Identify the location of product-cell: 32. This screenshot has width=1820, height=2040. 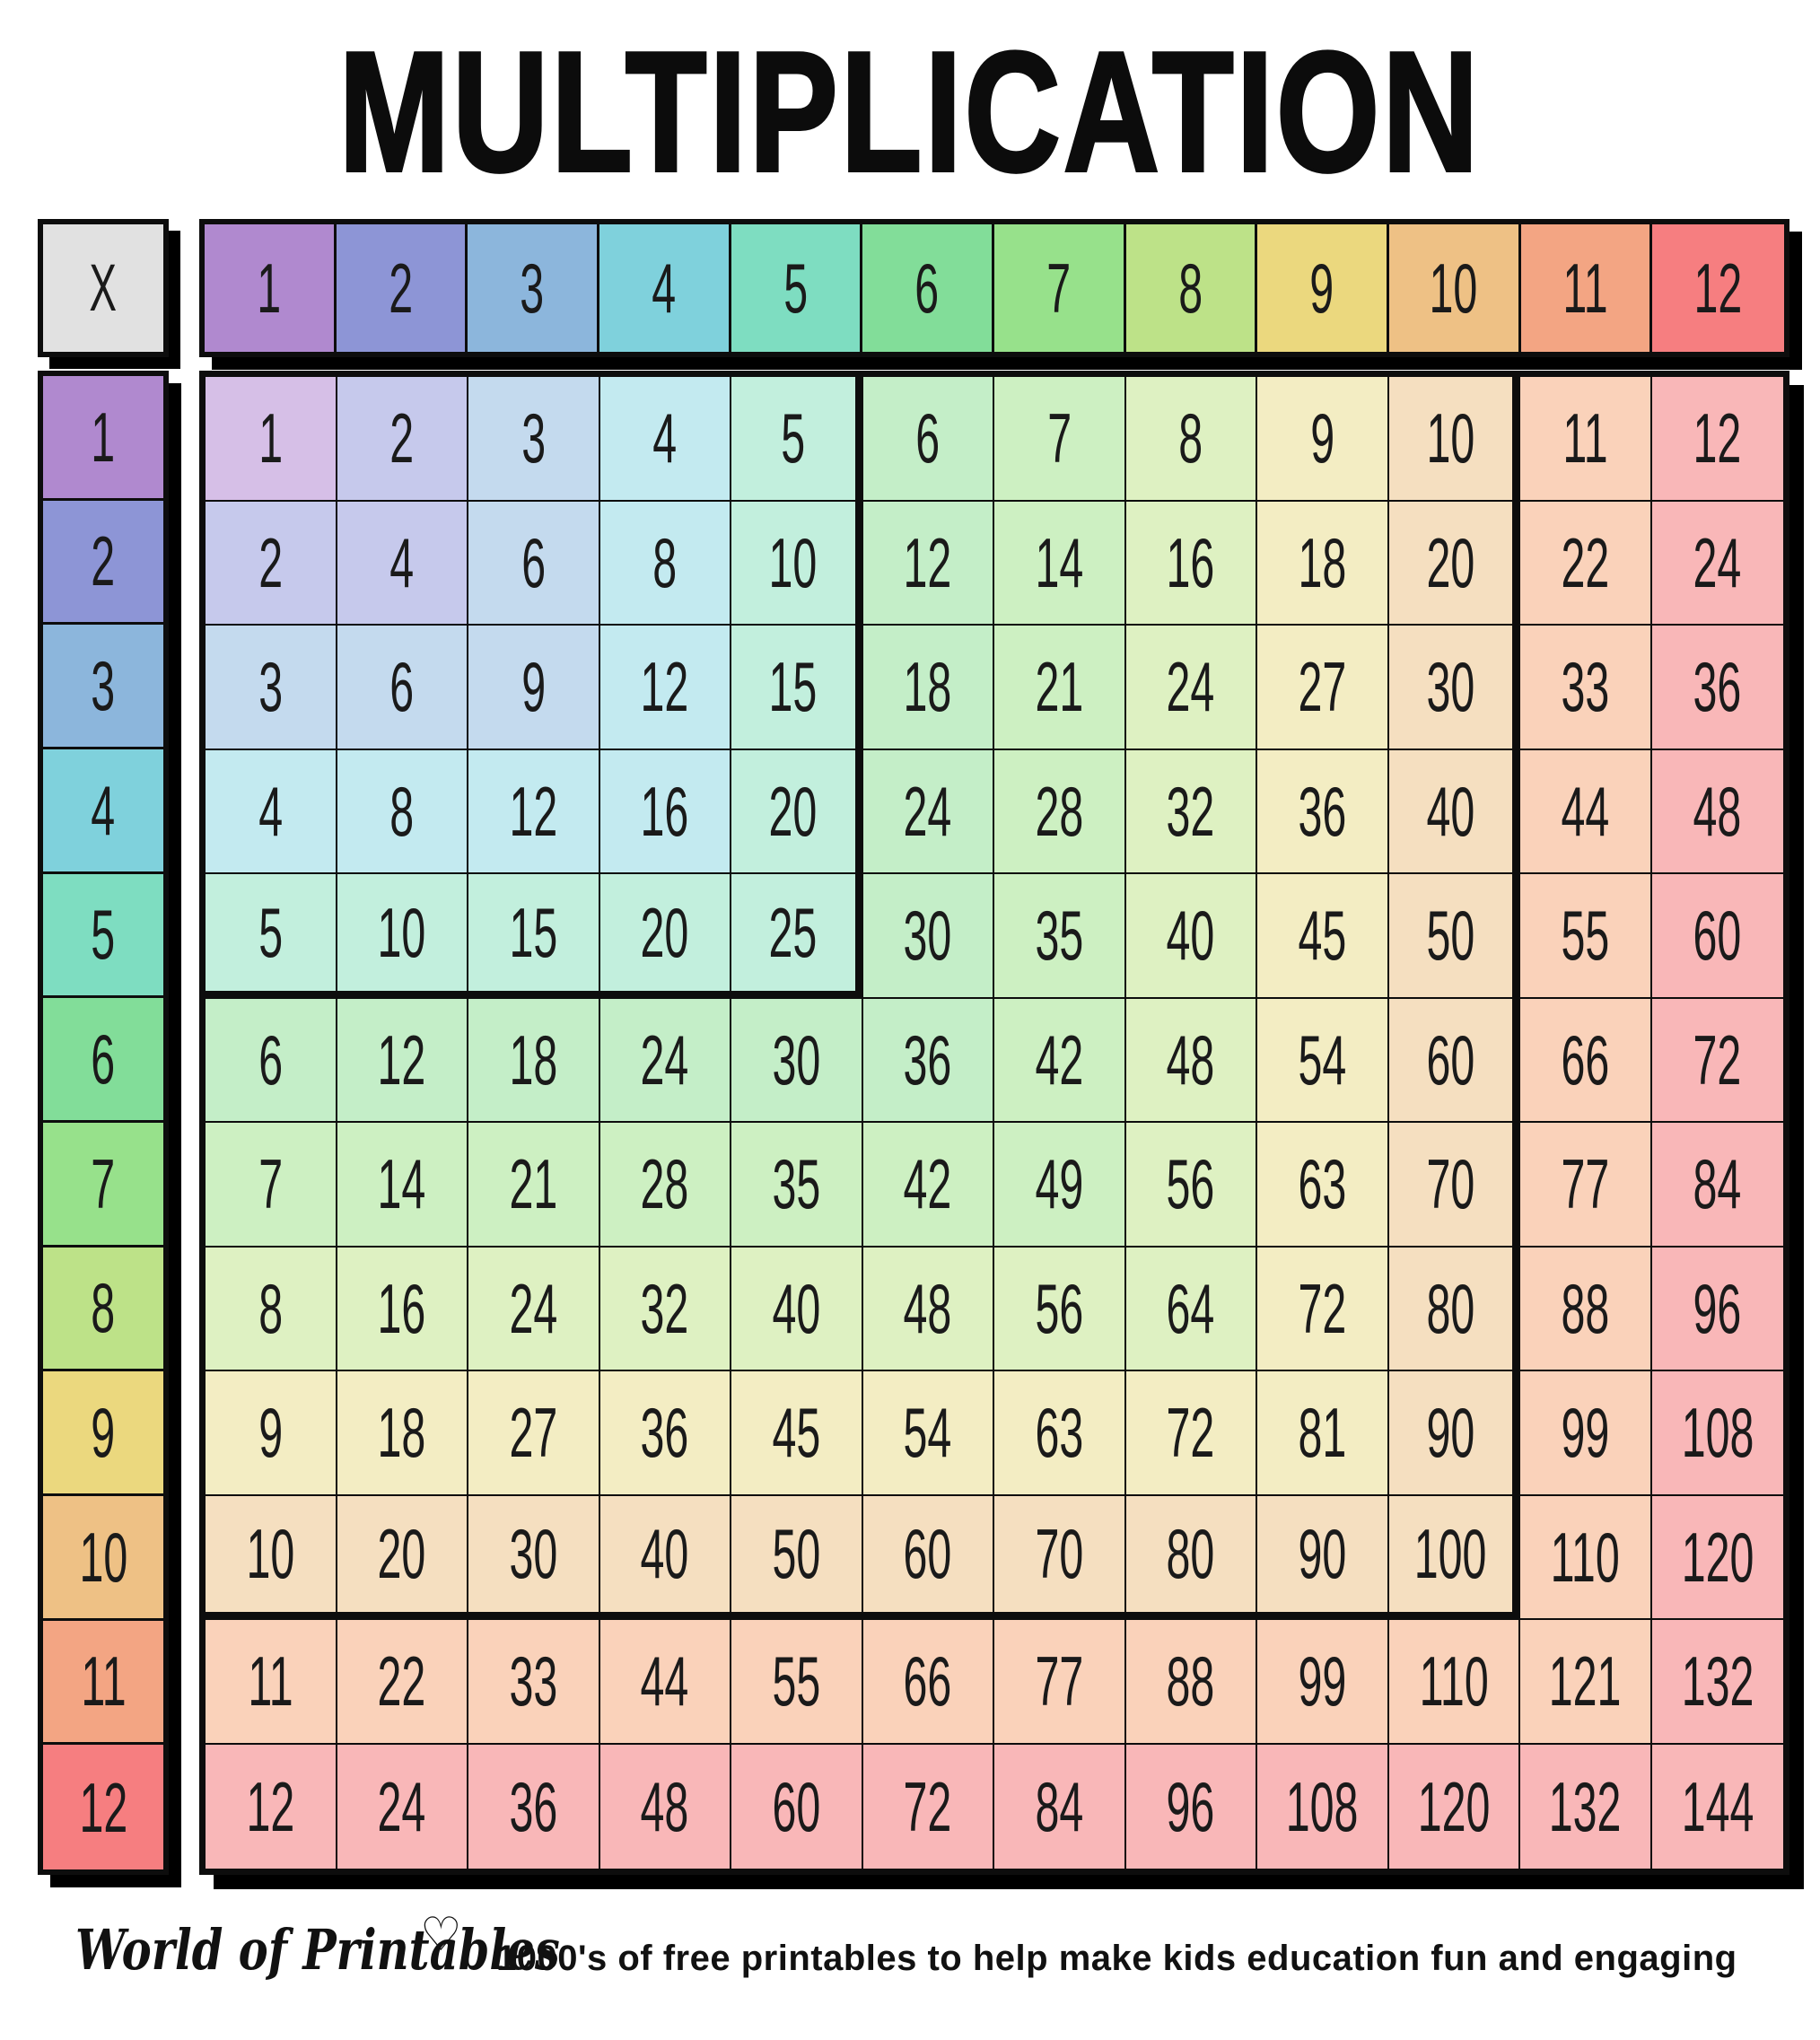
(665, 1309).